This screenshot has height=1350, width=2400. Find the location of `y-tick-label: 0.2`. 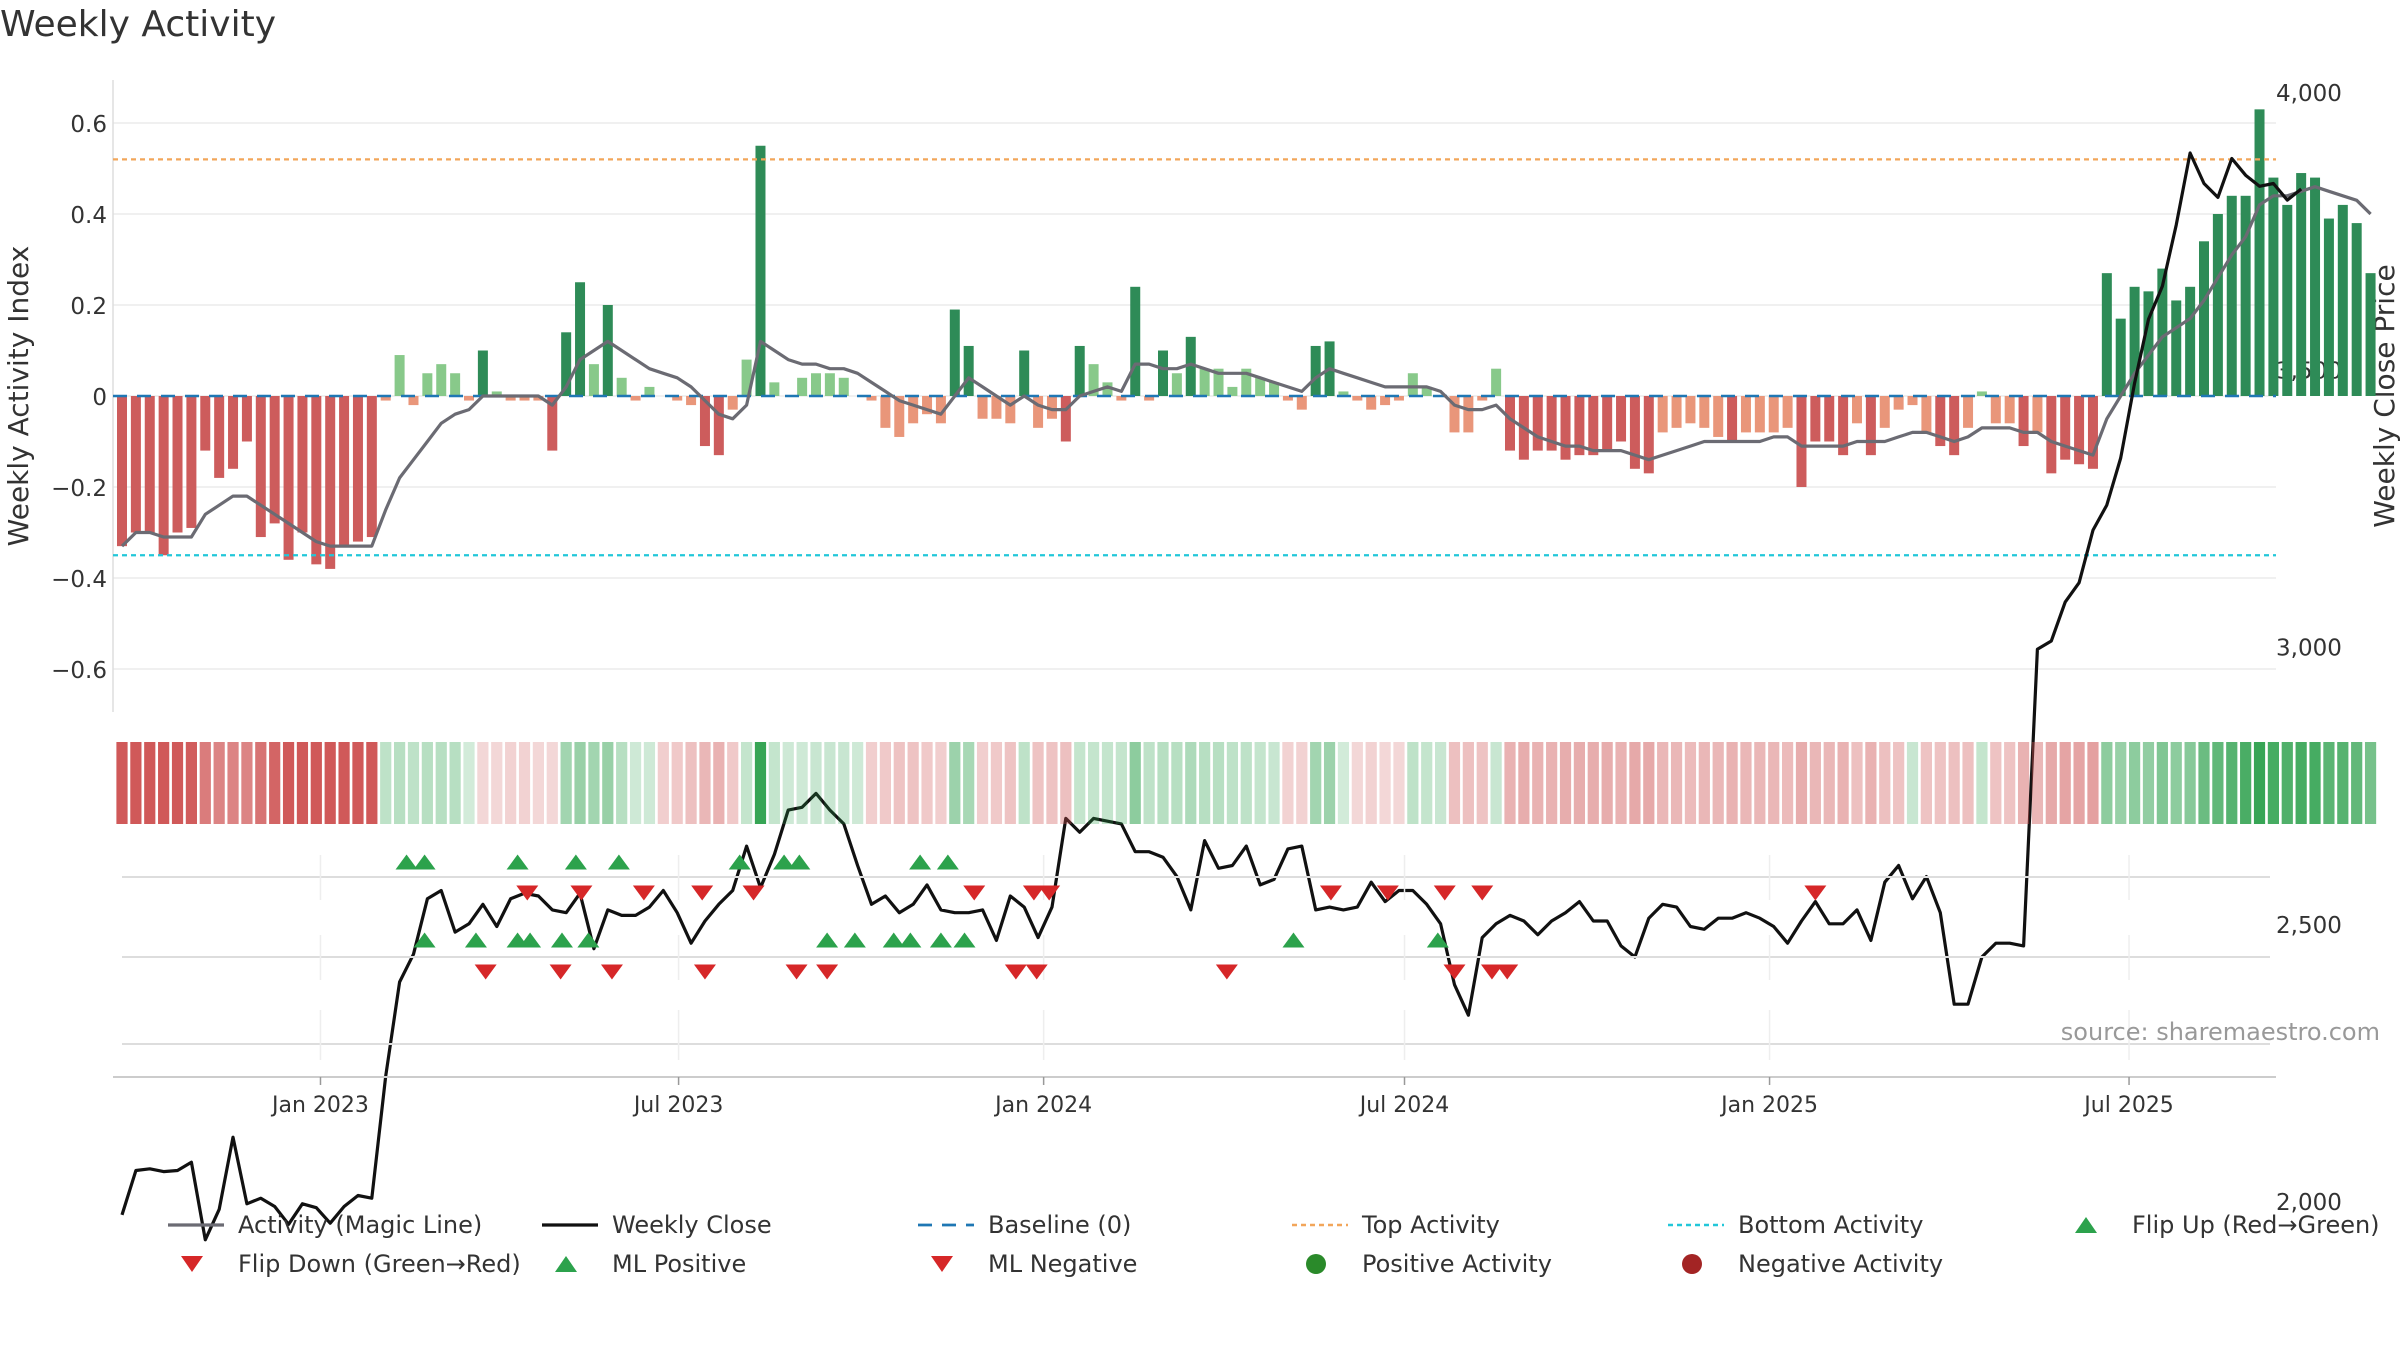

y-tick-label: 0.2 is located at coordinates (88, 307).